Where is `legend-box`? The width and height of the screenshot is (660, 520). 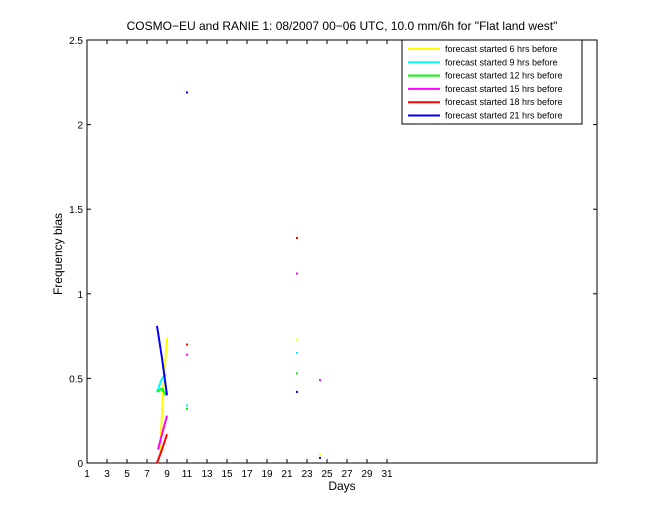
legend-box is located at coordinates (492, 82).